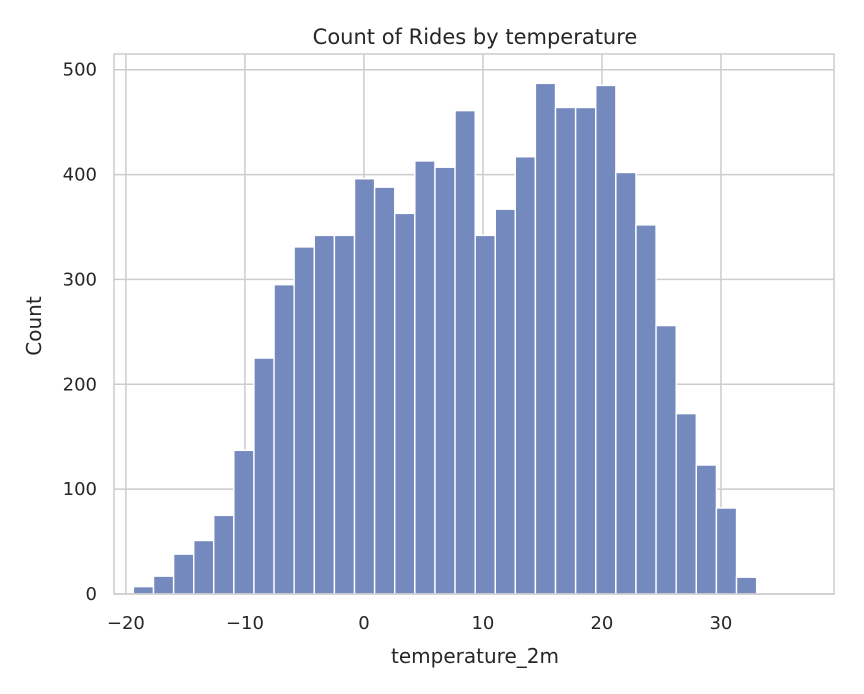 The height and width of the screenshot is (694, 864). I want to click on x-tick-label: −20, so click(126, 623).